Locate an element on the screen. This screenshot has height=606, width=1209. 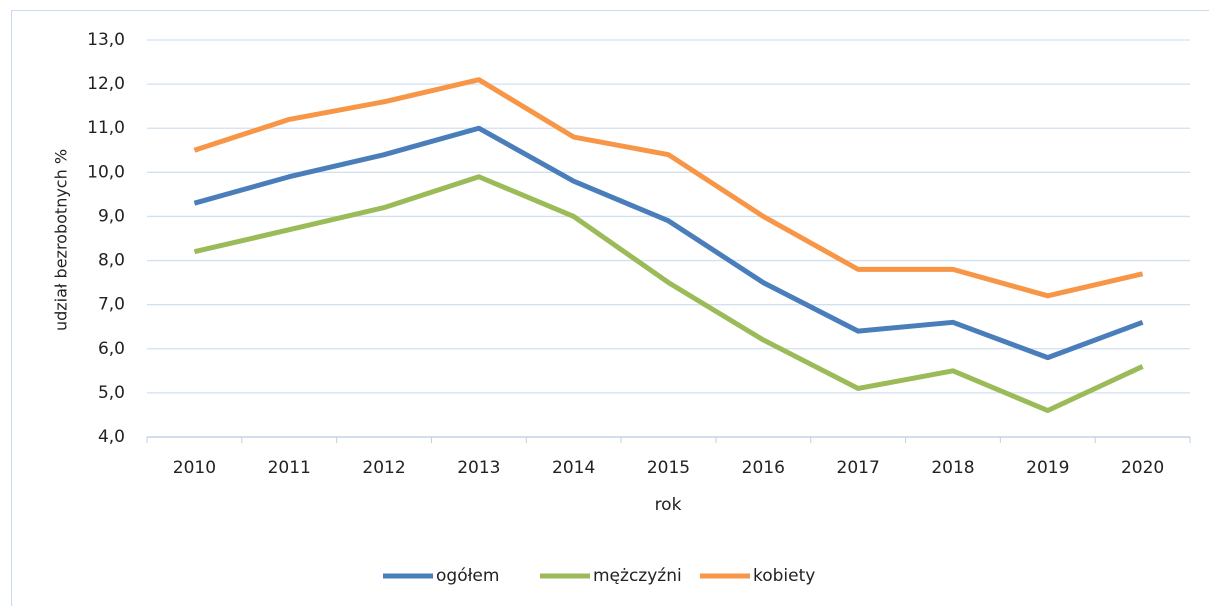
y-tick-label: 6,0 is located at coordinates (111, 349).